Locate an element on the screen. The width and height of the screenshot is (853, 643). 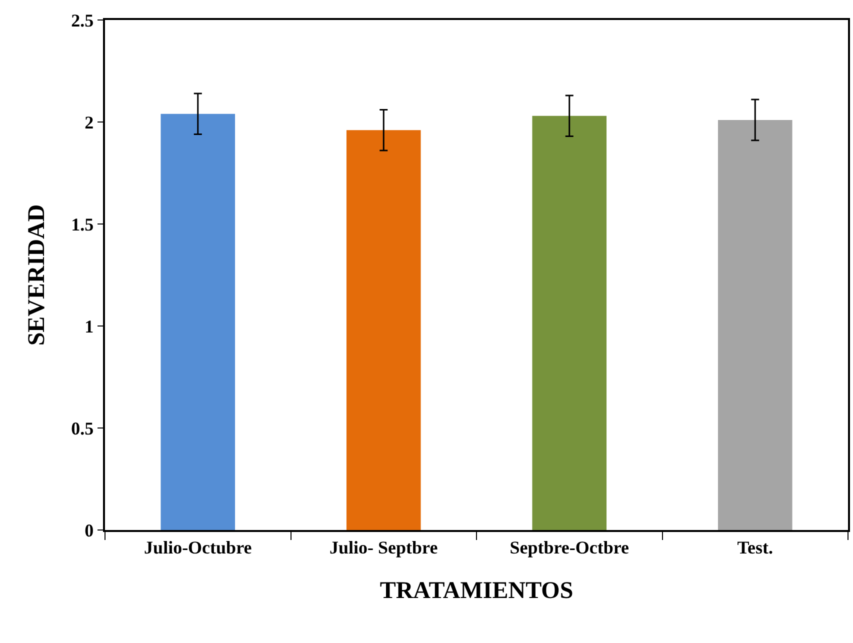
x-tick-label: Test. is located at coordinates (755, 547).